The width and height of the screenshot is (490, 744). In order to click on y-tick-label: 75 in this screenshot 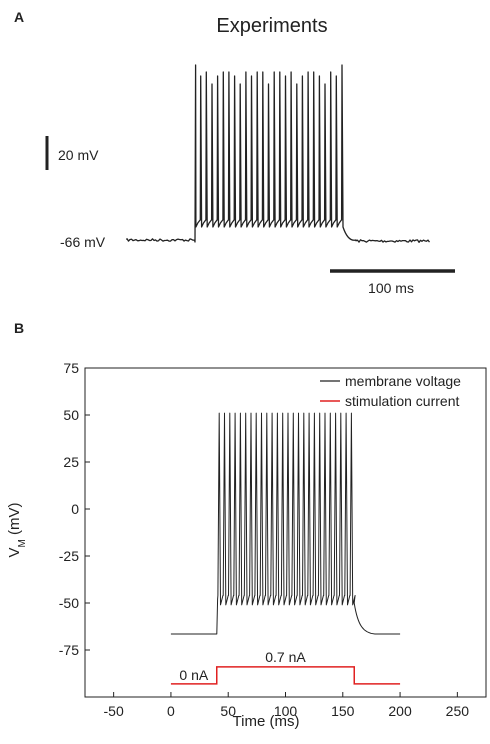, I will do `click(71, 368)`.